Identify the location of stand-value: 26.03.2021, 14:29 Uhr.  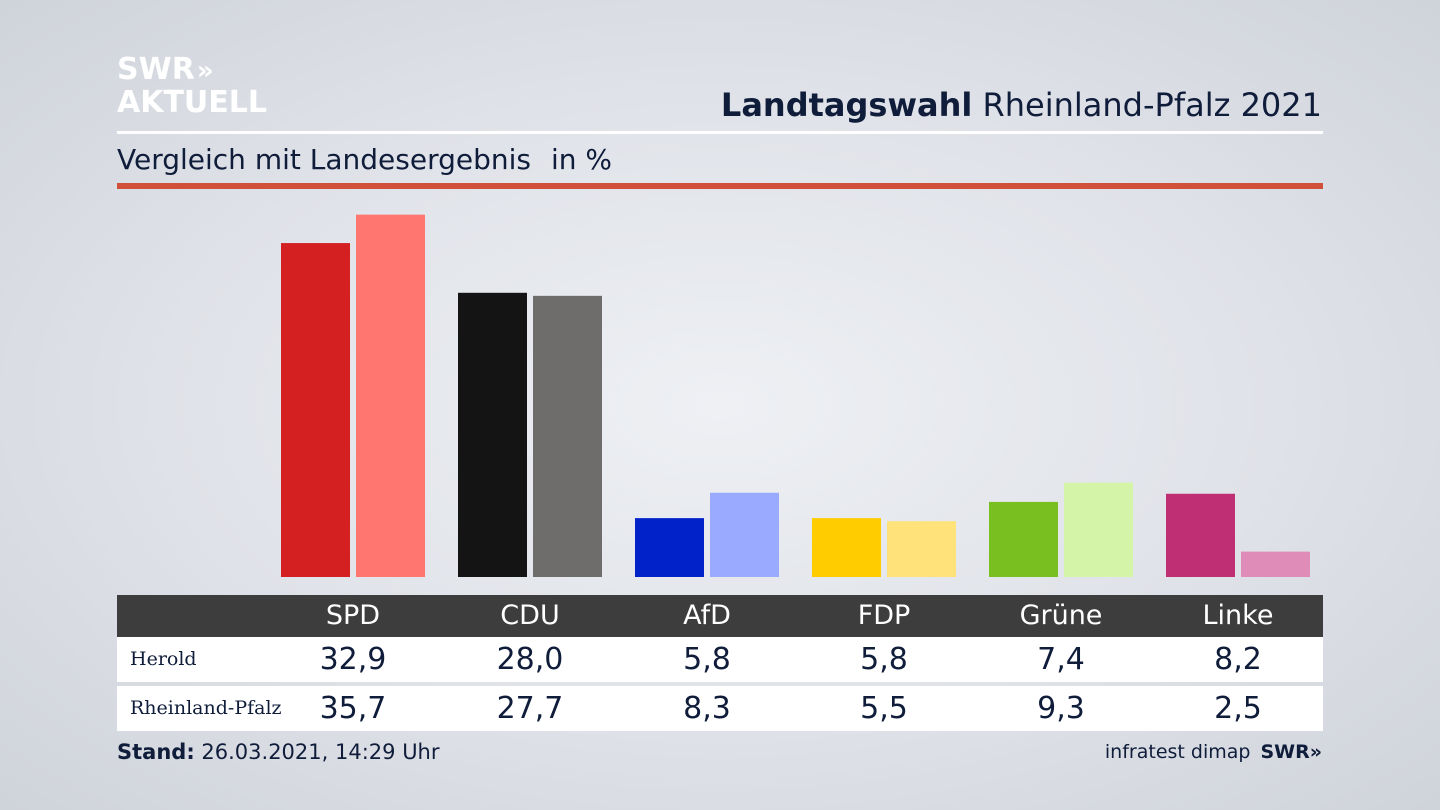
(320, 752).